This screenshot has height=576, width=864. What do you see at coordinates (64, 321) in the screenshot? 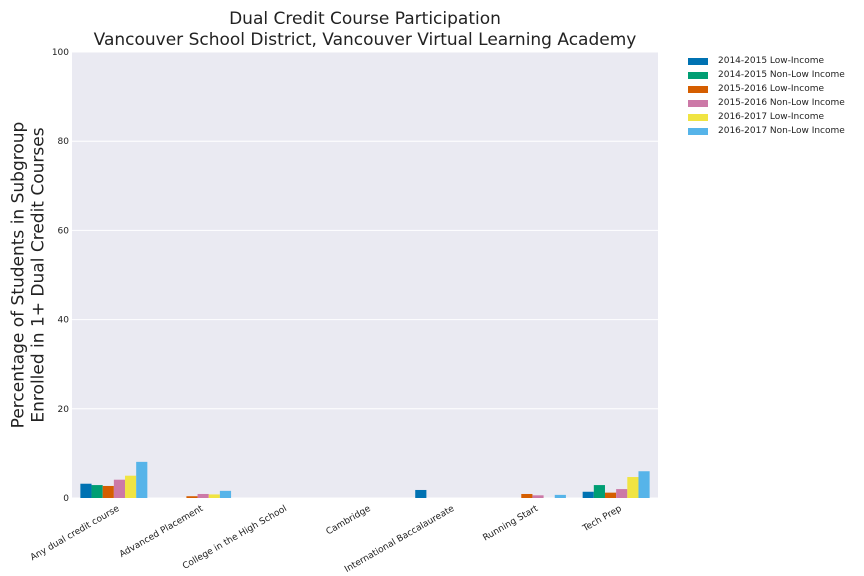
I see `y-tick-label: 40` at bounding box center [64, 321].